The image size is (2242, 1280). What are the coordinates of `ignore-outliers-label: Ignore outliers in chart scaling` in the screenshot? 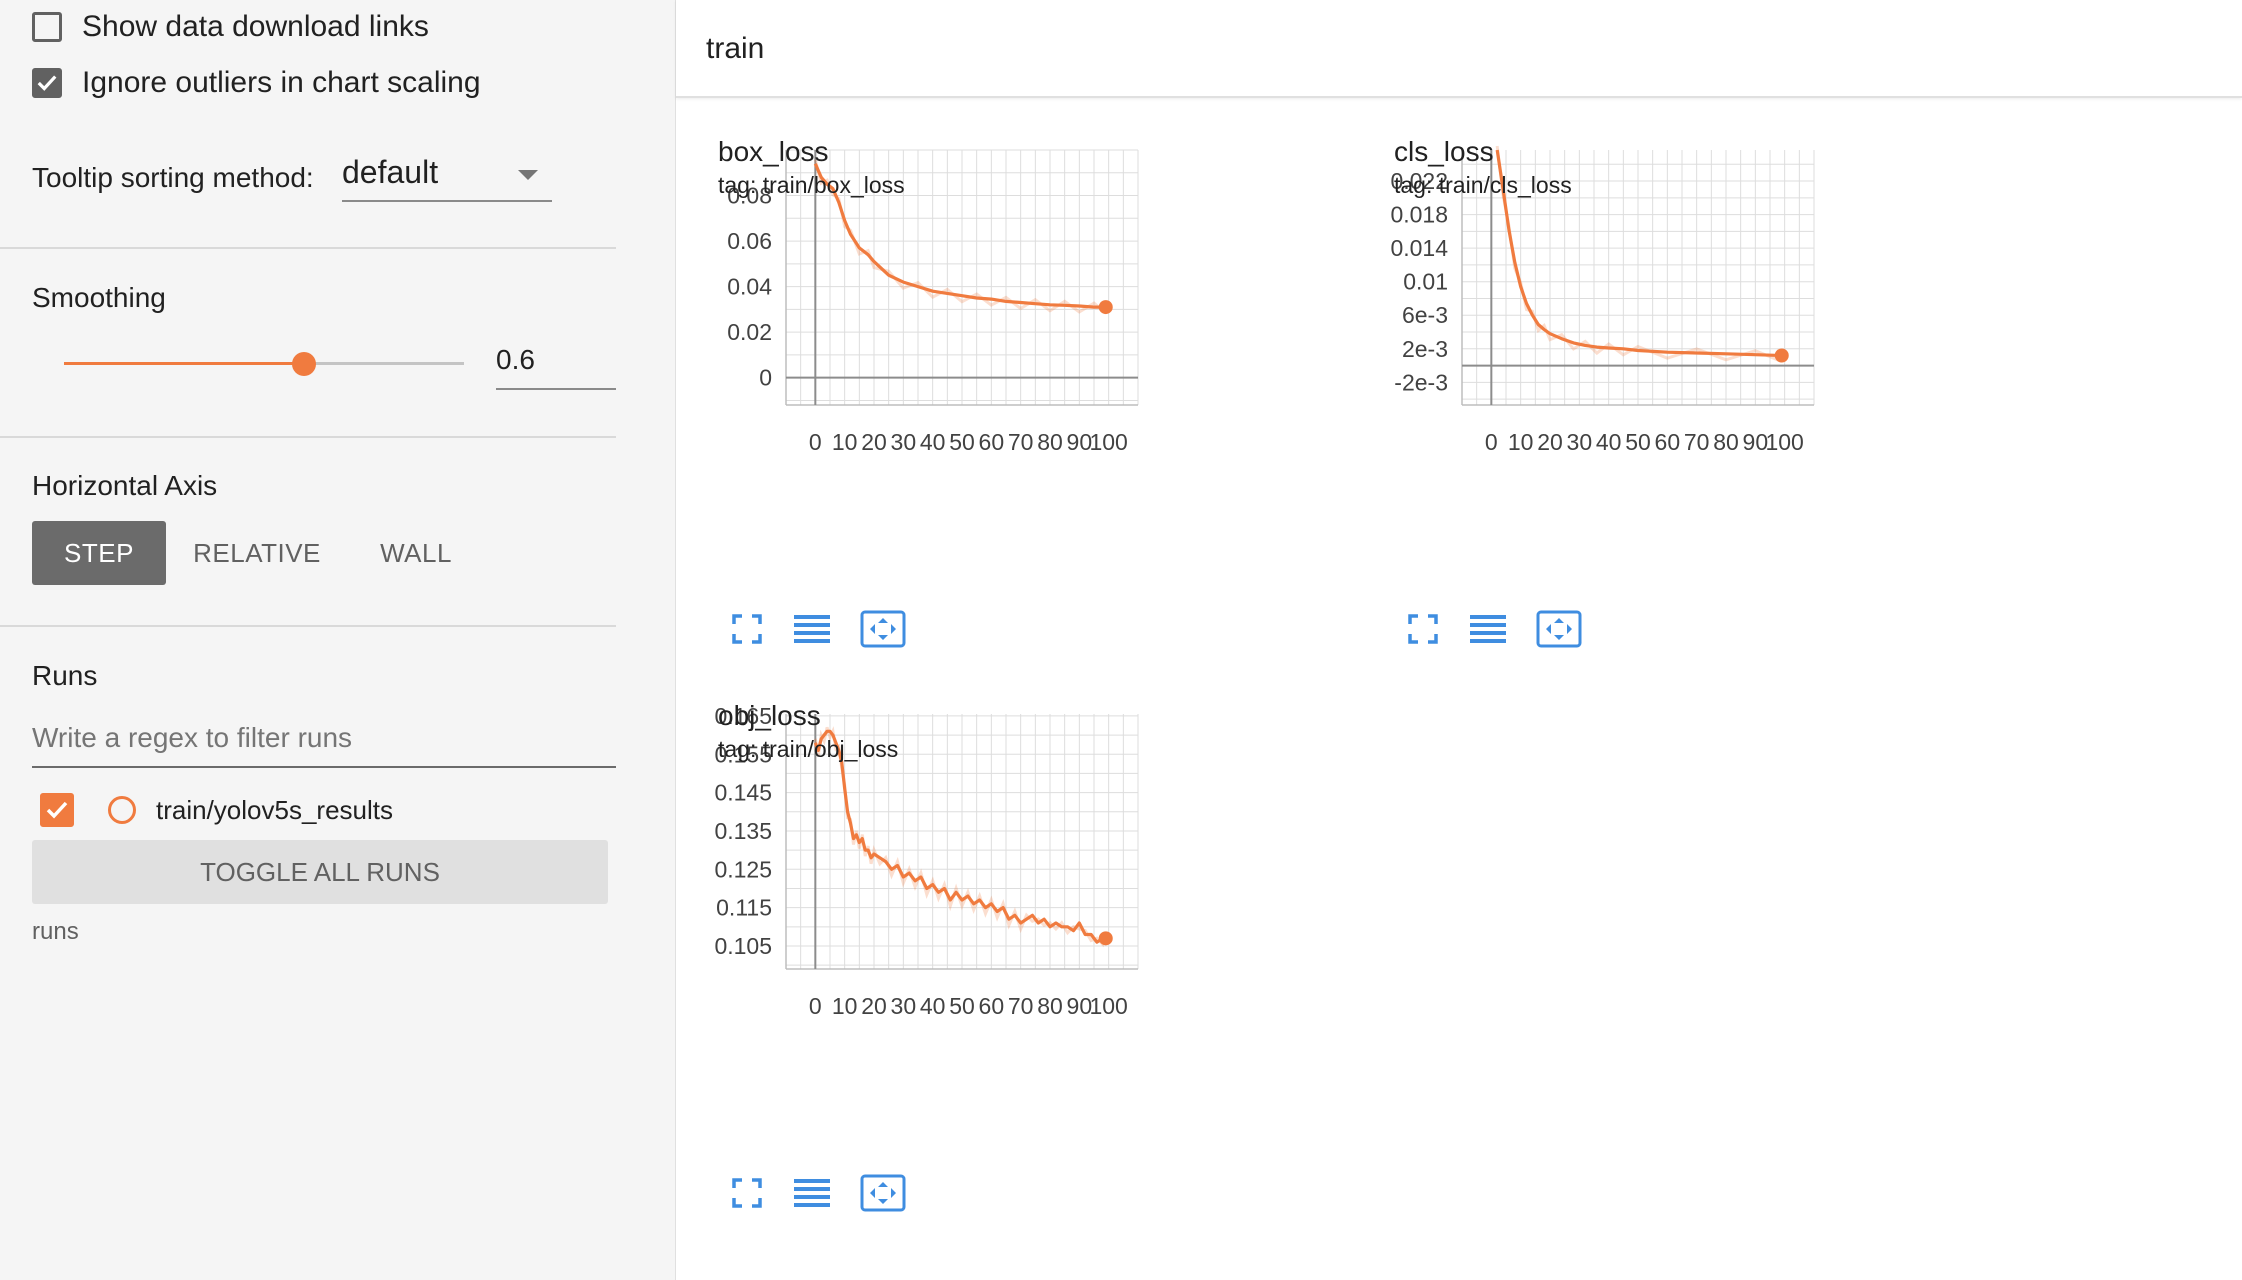 It's located at (281, 82).